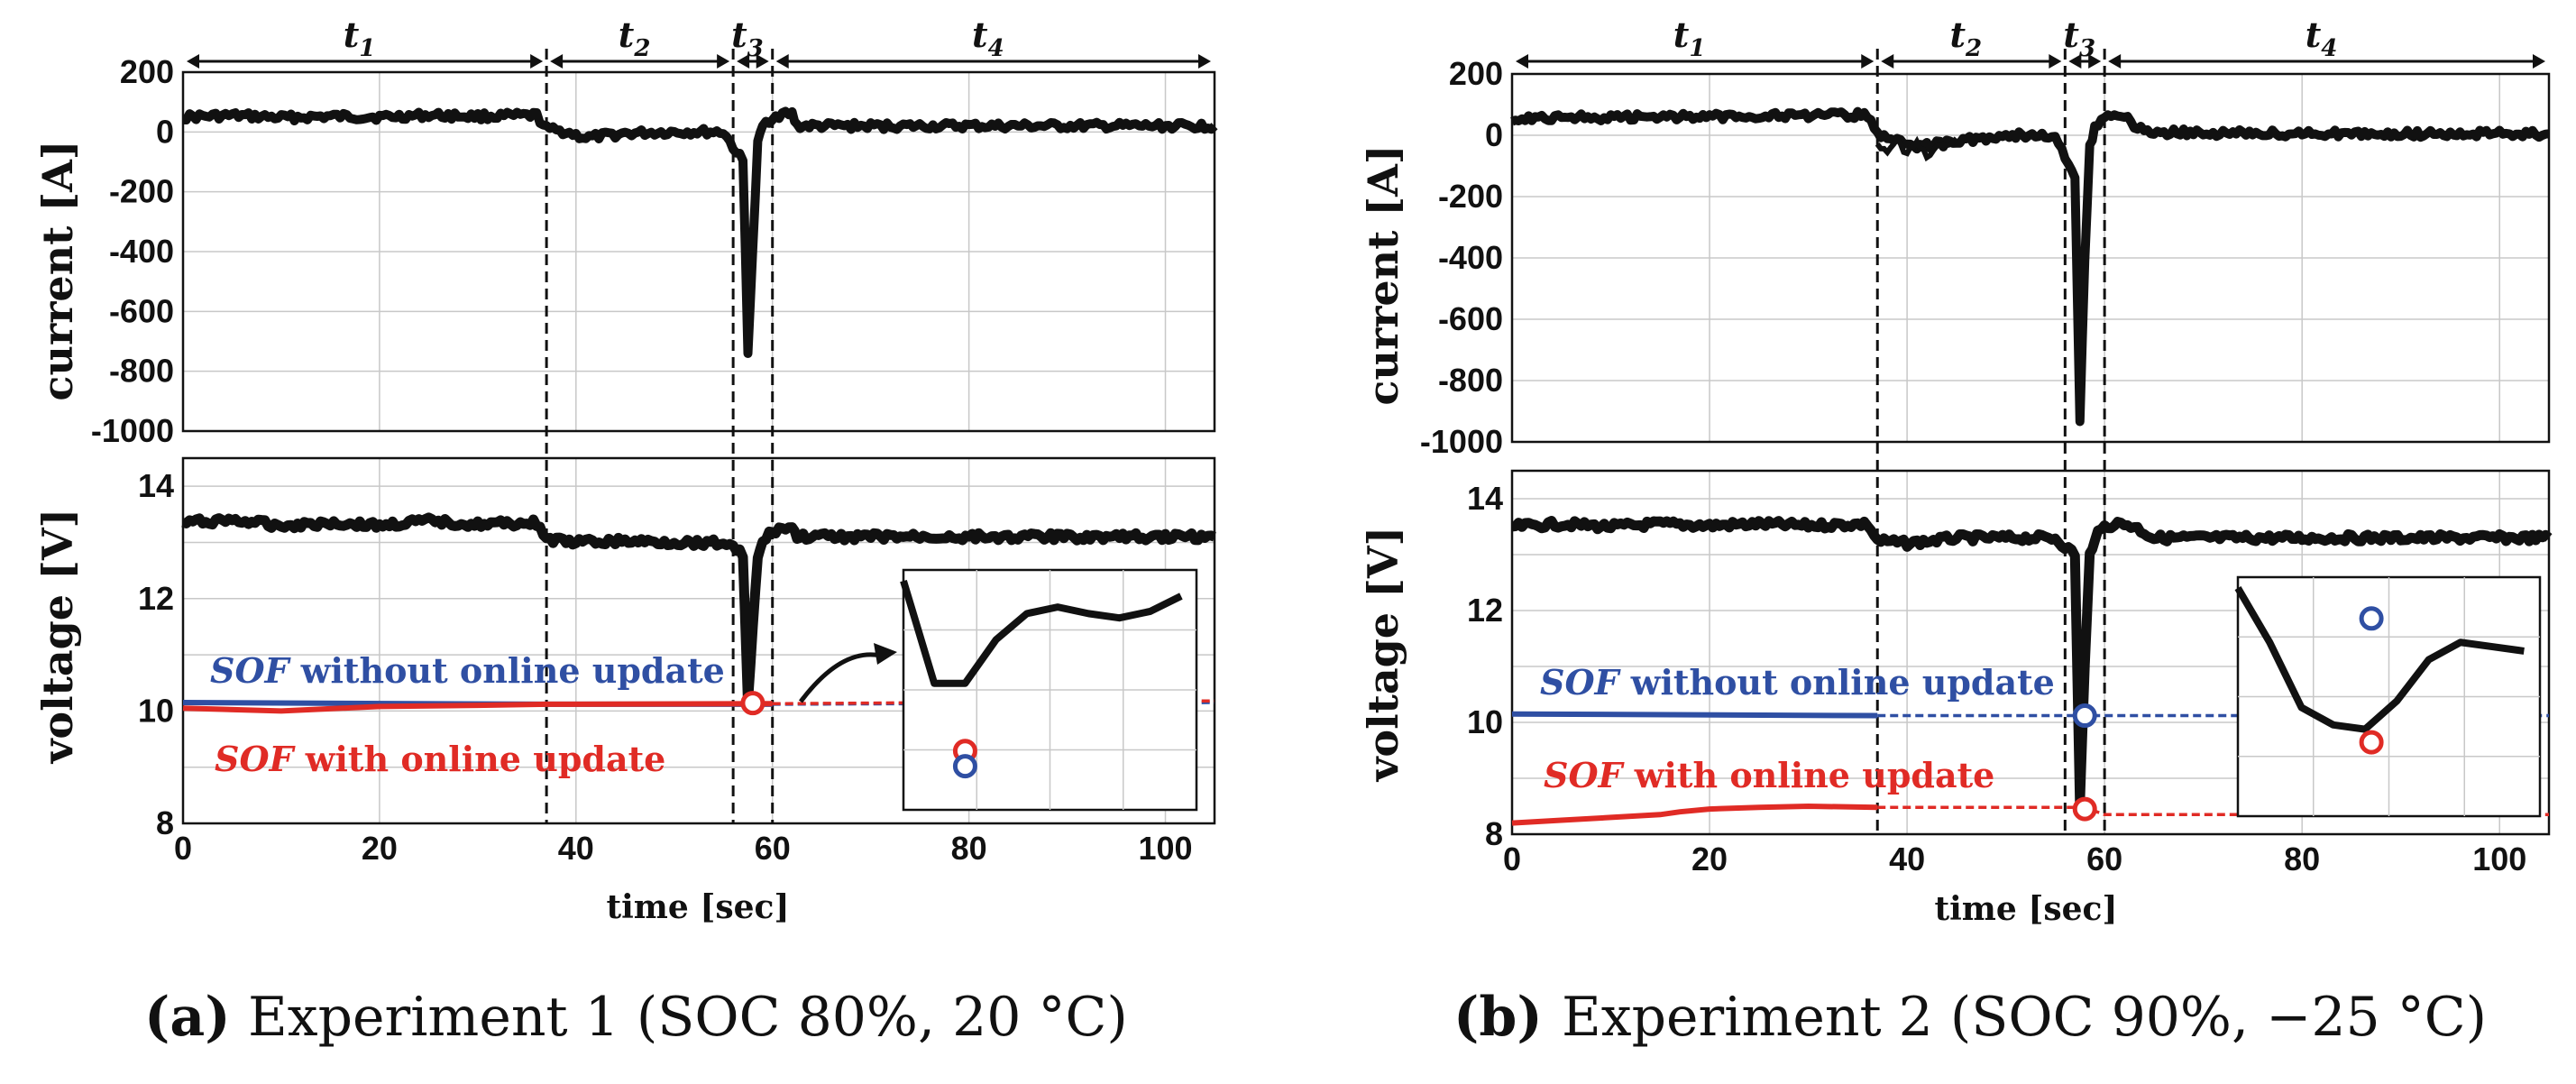 The image size is (2576, 1084). What do you see at coordinates (1470, 257) in the screenshot?
I see `current-ytick-label: -400` at bounding box center [1470, 257].